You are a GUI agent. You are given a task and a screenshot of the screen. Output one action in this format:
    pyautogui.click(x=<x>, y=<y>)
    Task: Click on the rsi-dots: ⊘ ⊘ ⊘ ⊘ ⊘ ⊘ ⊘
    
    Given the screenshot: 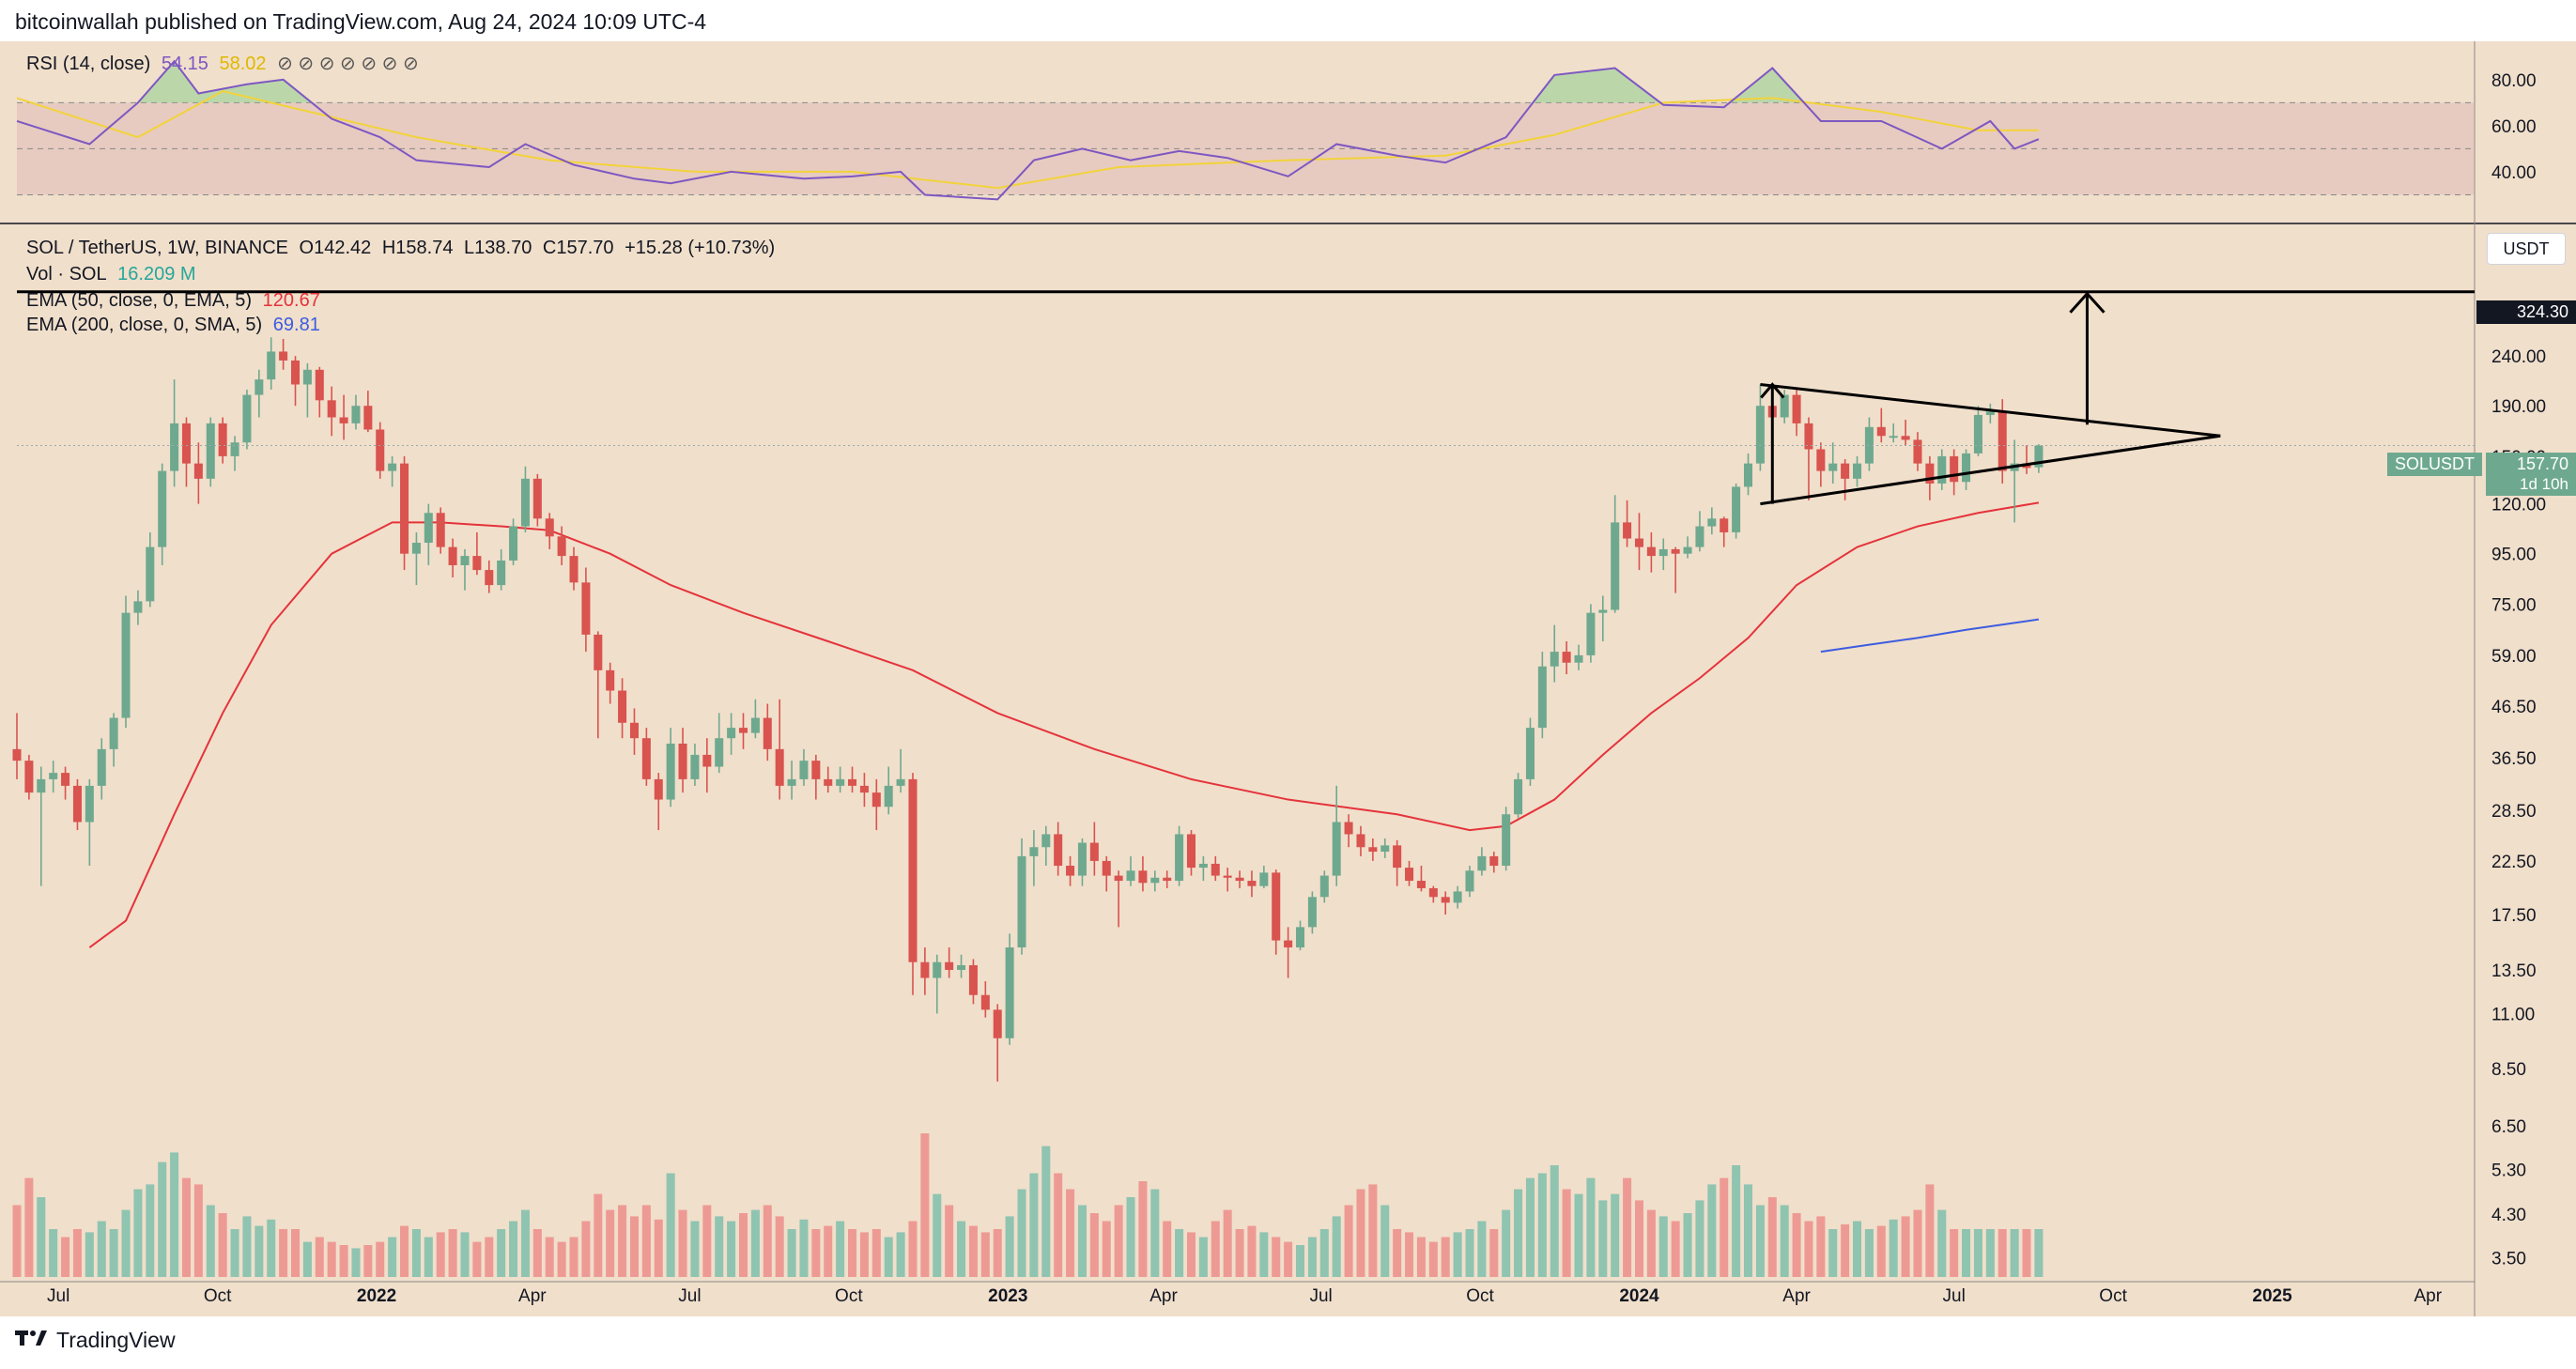 What is the action you would take?
    pyautogui.click(x=348, y=64)
    